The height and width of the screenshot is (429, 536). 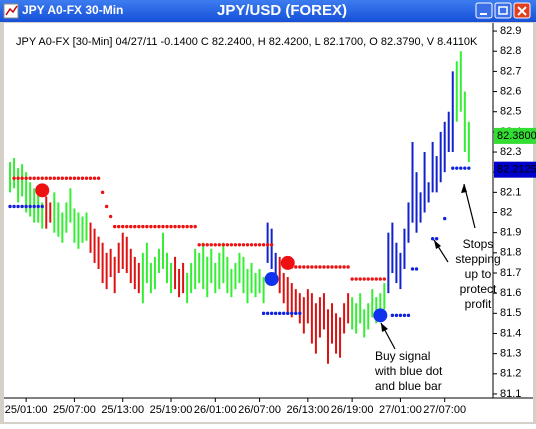 What do you see at coordinates (384, 327) in the screenshot?
I see `arrow-head` at bounding box center [384, 327].